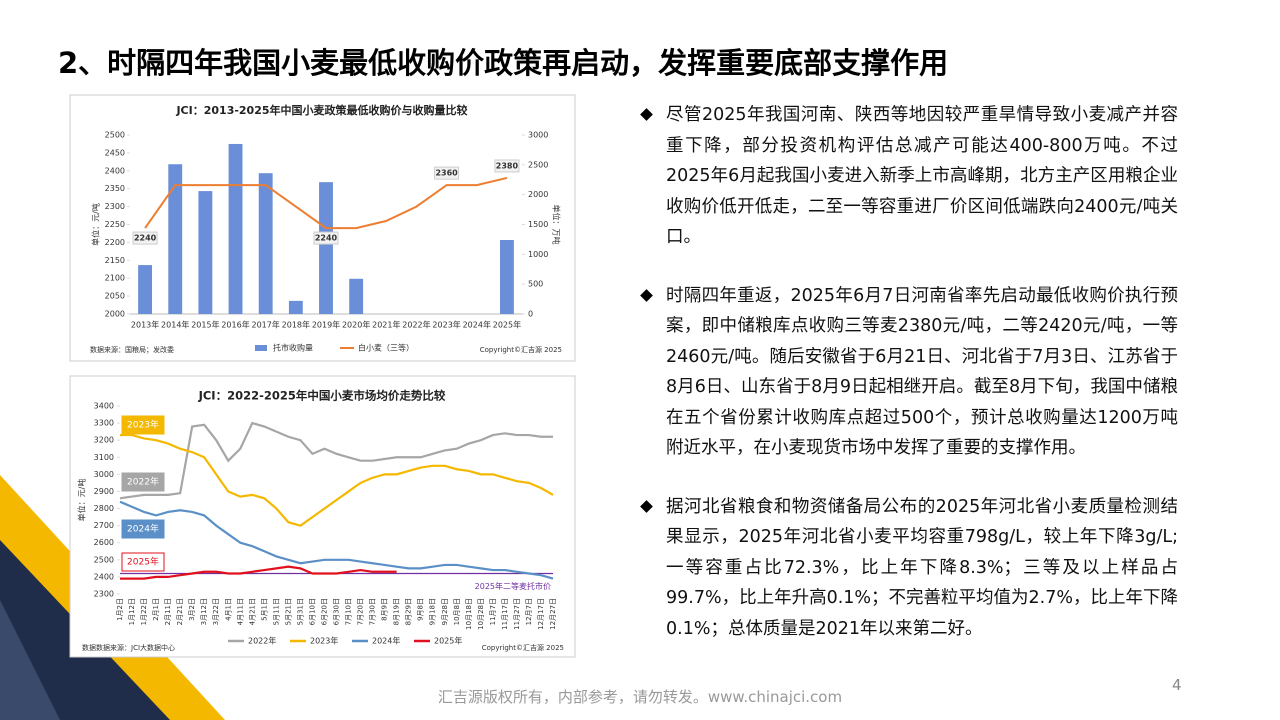 This screenshot has width=1280, height=720. Describe the element at coordinates (321, 110) in the screenshot. I see `chart-title: JCI：2013-2025年中国小麦政策最低收购价与收购量比较` at that location.